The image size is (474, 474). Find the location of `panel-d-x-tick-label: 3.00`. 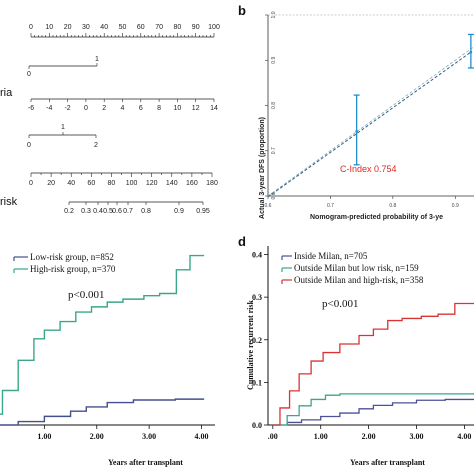

panel-d-x-tick-label: 3.00 is located at coordinates (417, 436).